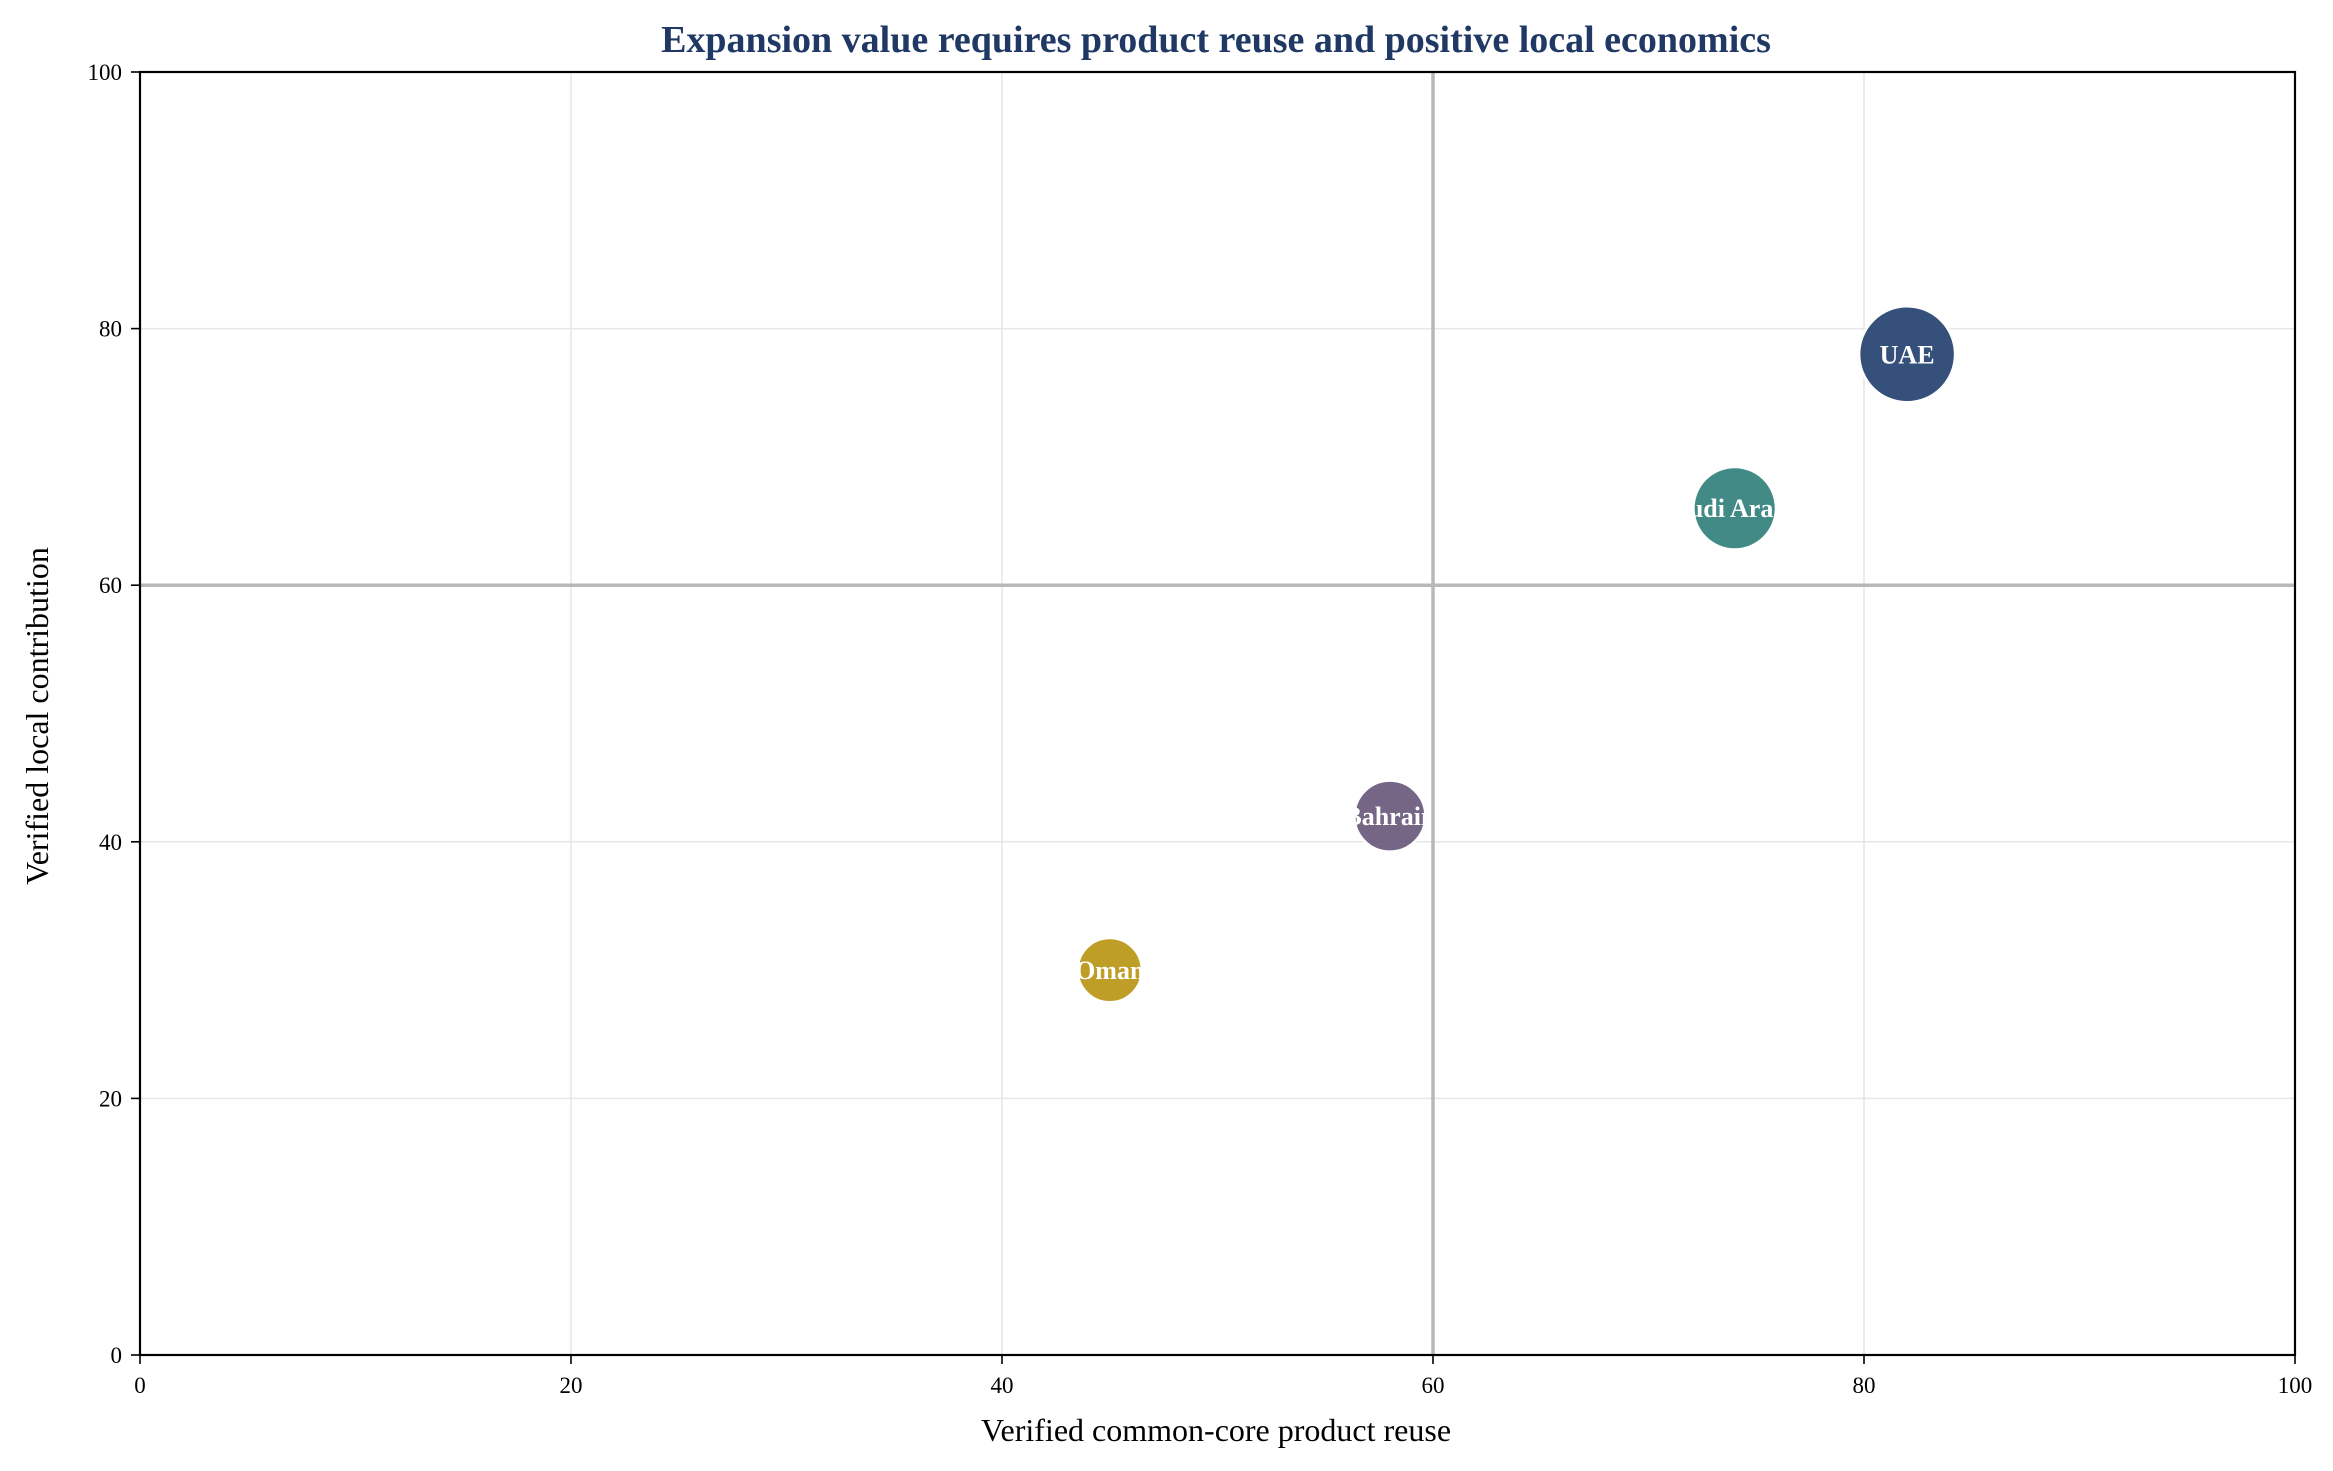 Image resolution: width=2333 pixels, height=1471 pixels. I want to click on x-tick-label: 60, so click(1433, 1385).